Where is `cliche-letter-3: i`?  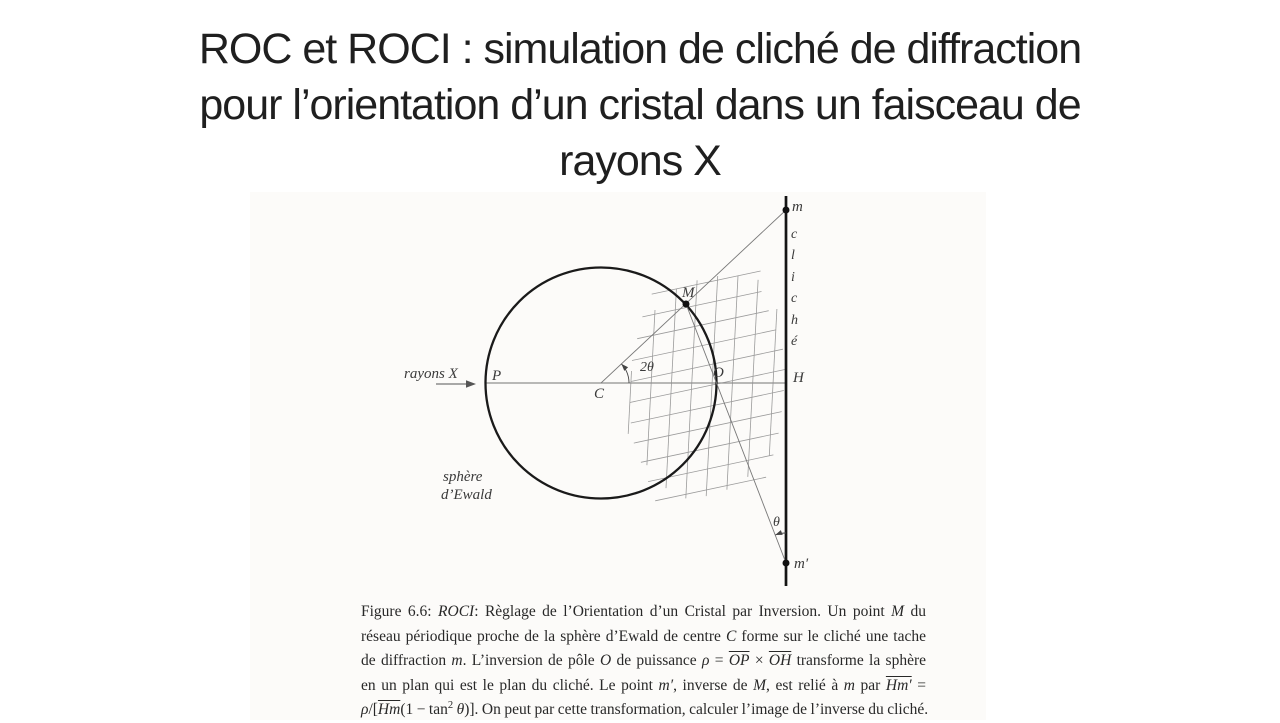 cliche-letter-3: i is located at coordinates (793, 277).